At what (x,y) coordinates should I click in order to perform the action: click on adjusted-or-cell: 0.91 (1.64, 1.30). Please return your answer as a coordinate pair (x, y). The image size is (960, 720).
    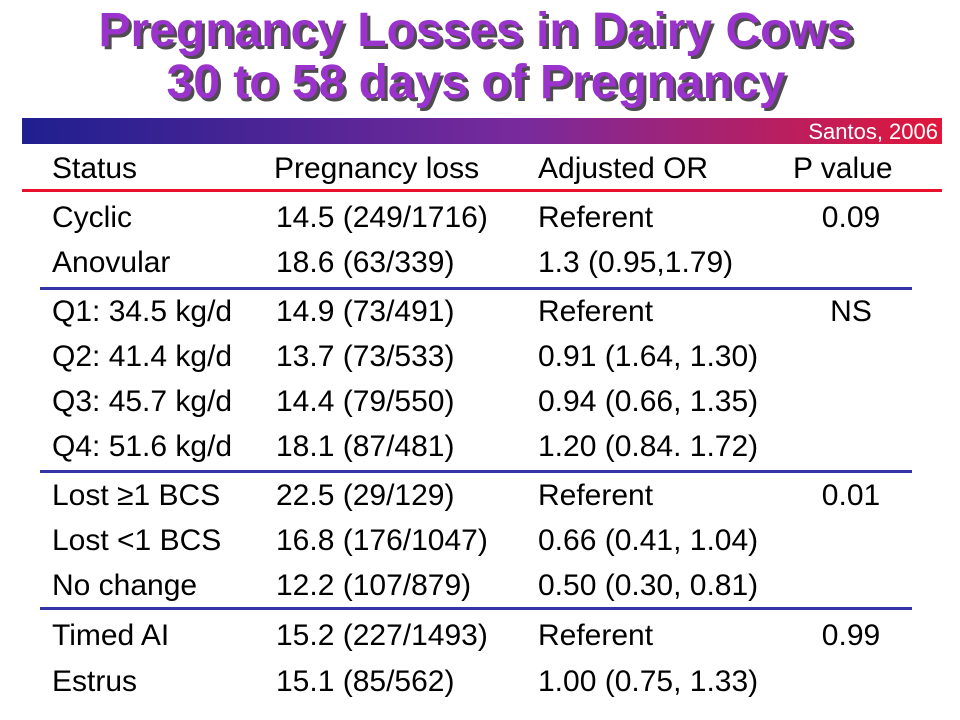
    Looking at the image, I should click on (648, 356).